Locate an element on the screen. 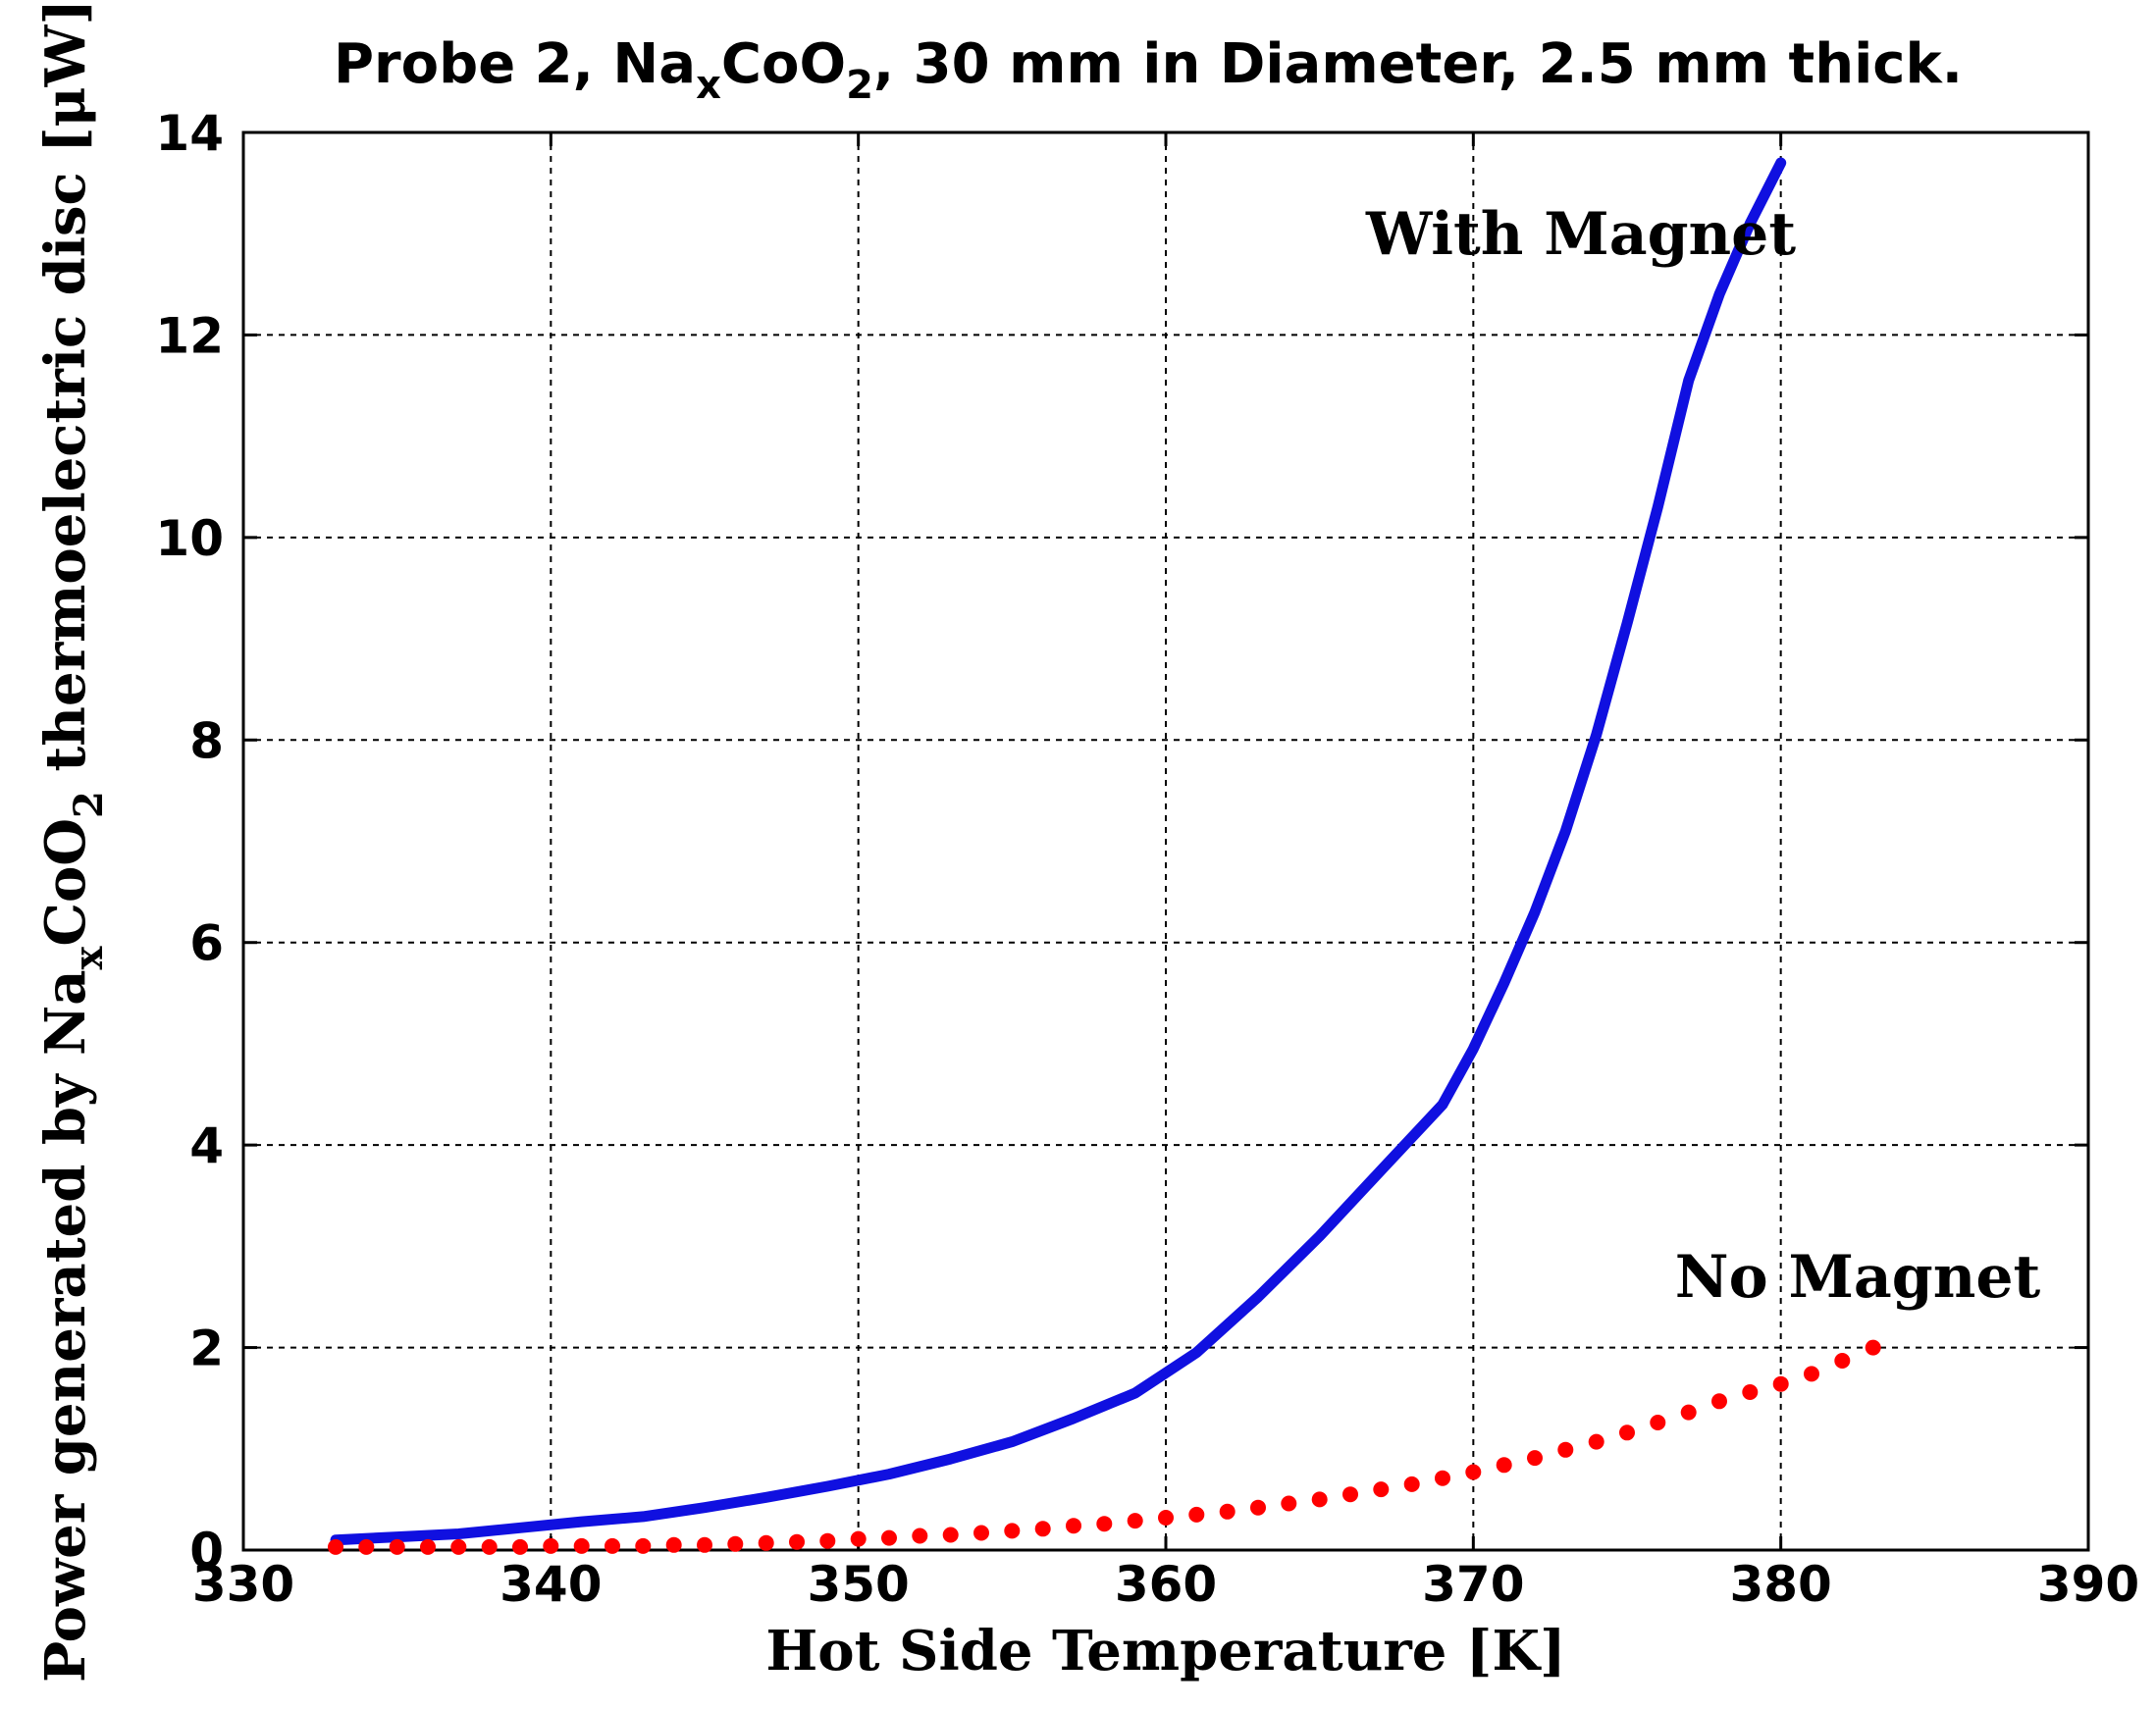 Image resolution: width=2156 pixels, height=1709 pixels. title-prefix: Probe 2, Na is located at coordinates (515, 64).